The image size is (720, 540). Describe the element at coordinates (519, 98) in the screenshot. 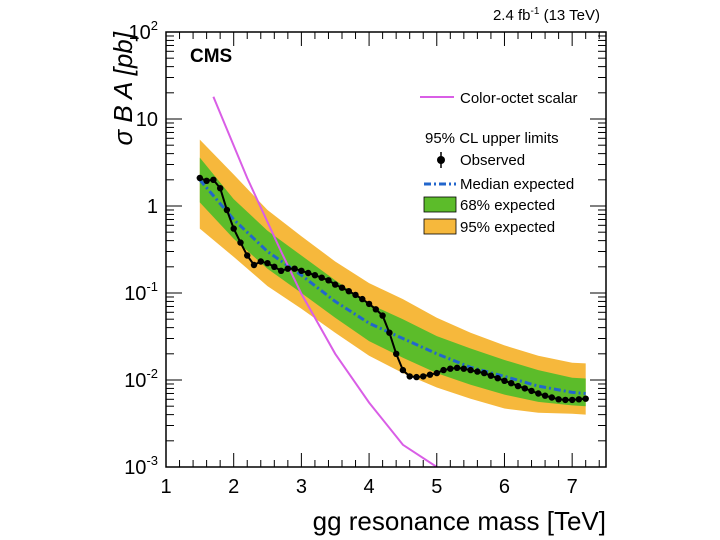

I see `legend-signal-label: Color-octet scalar` at that location.